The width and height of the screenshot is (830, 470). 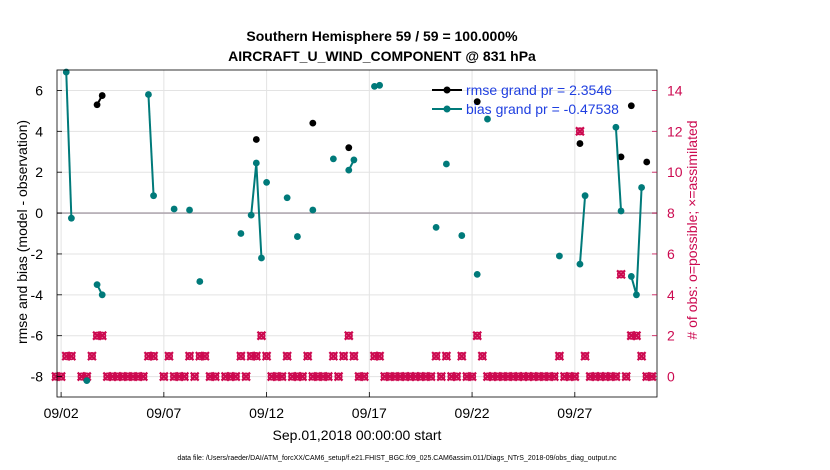 What do you see at coordinates (675, 131) in the screenshot?
I see `y-right-tick-label: 12` at bounding box center [675, 131].